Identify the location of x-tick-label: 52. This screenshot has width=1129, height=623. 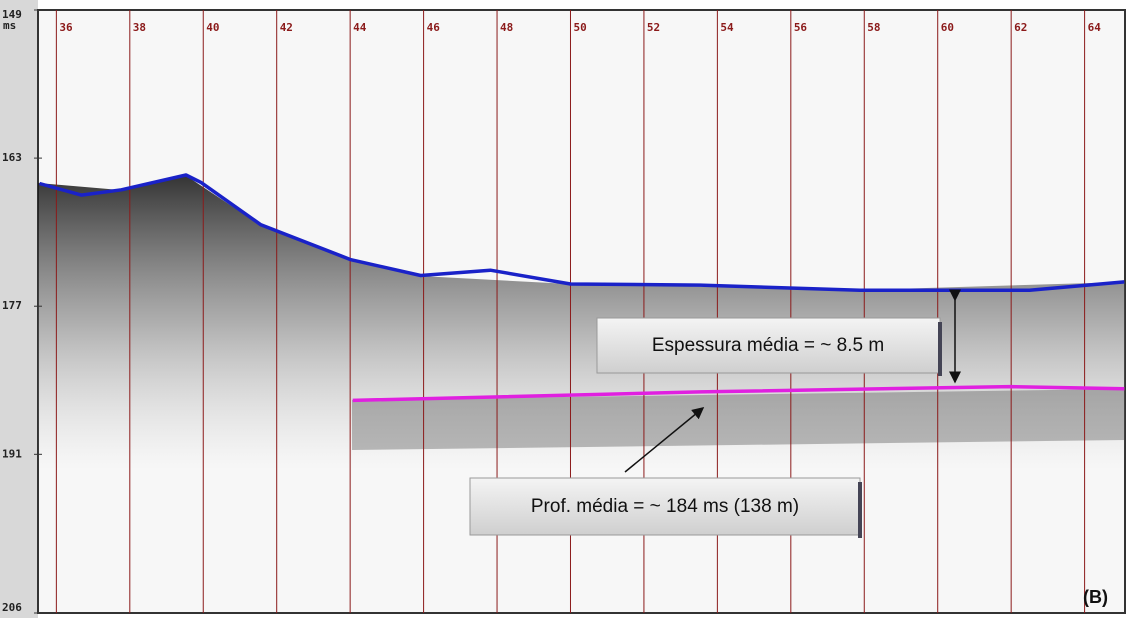
(653, 27).